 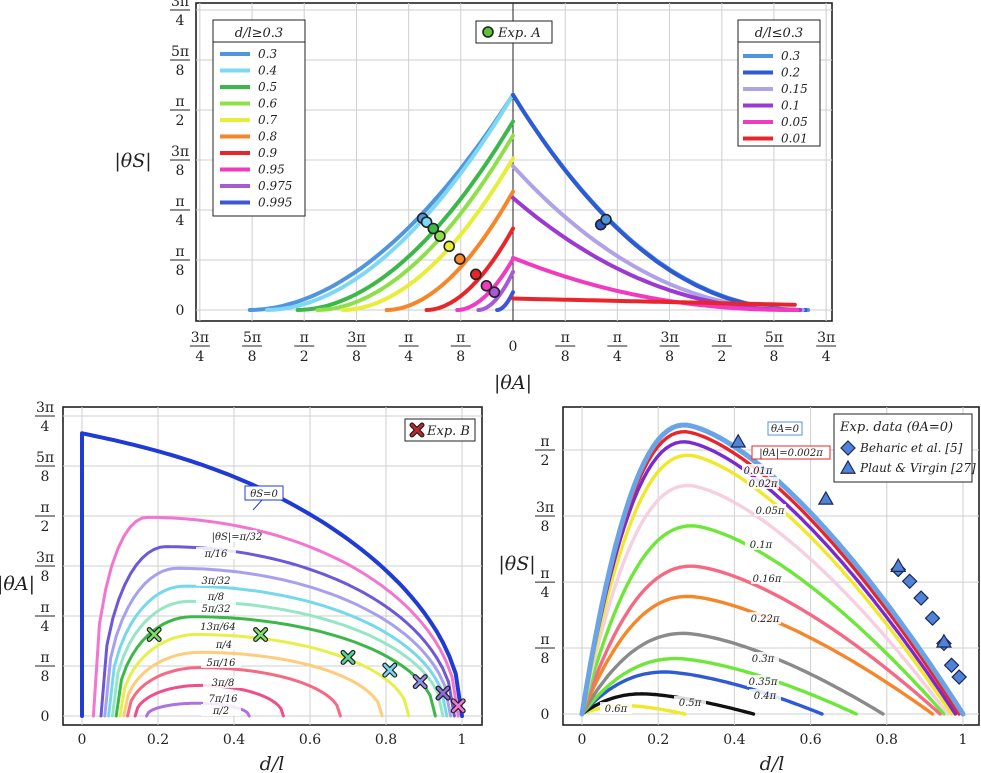 What do you see at coordinates (545, 715) in the screenshot?
I see `br-ytick-0: 0` at bounding box center [545, 715].